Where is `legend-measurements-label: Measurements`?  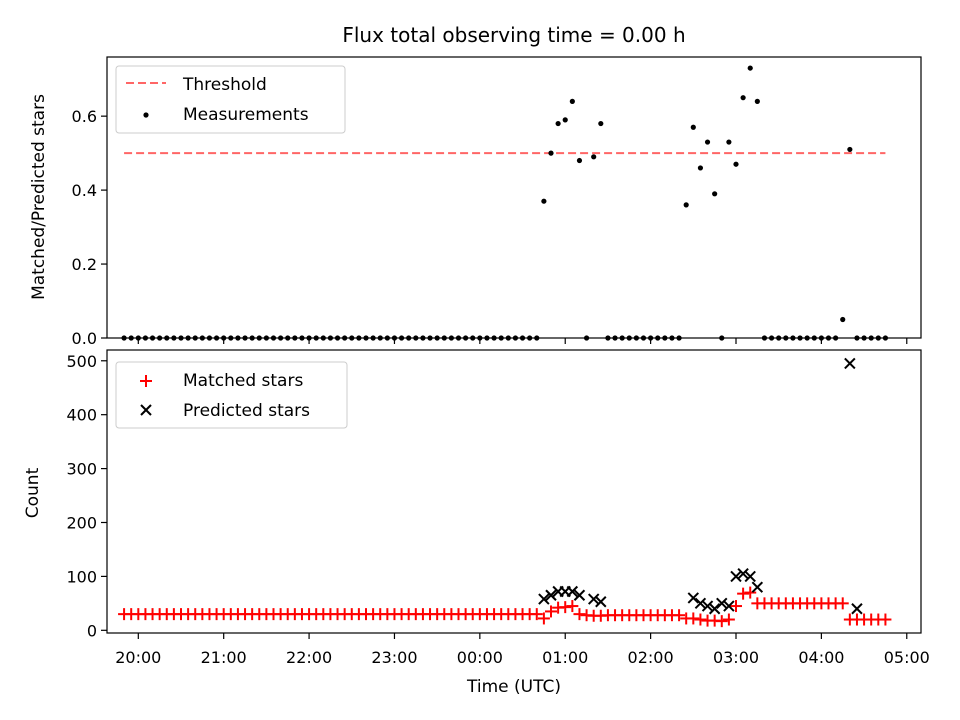
legend-measurements-label: Measurements is located at coordinates (246, 115).